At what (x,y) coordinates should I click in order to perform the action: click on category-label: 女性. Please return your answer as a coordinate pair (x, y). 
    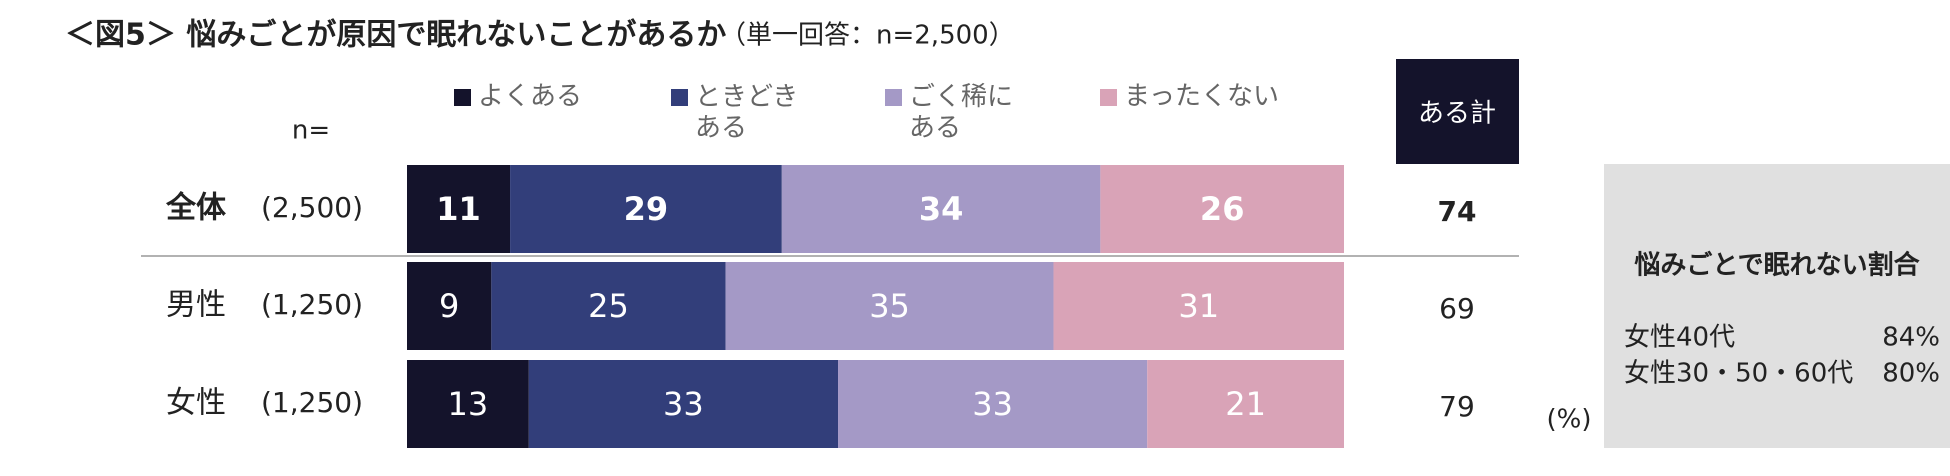
    Looking at the image, I should click on (196, 403).